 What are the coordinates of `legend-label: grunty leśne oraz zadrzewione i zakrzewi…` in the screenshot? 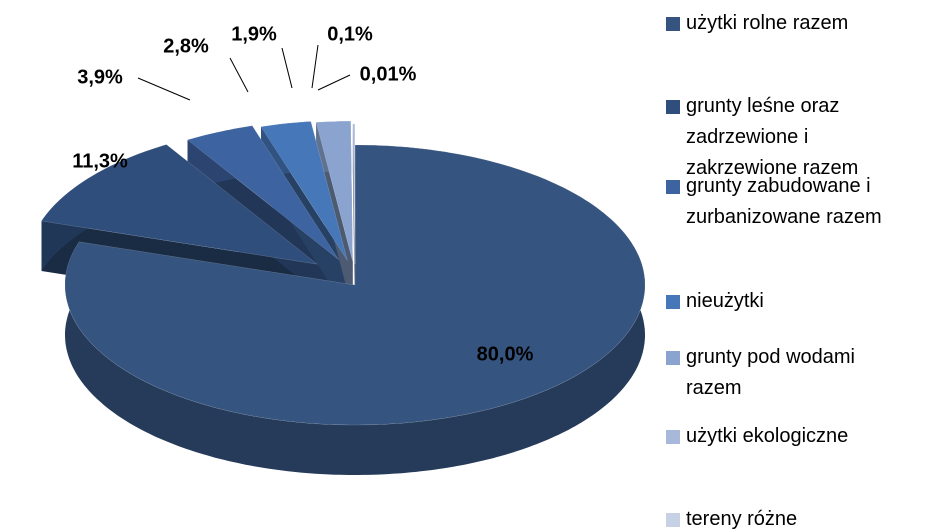 It's located at (772, 137).